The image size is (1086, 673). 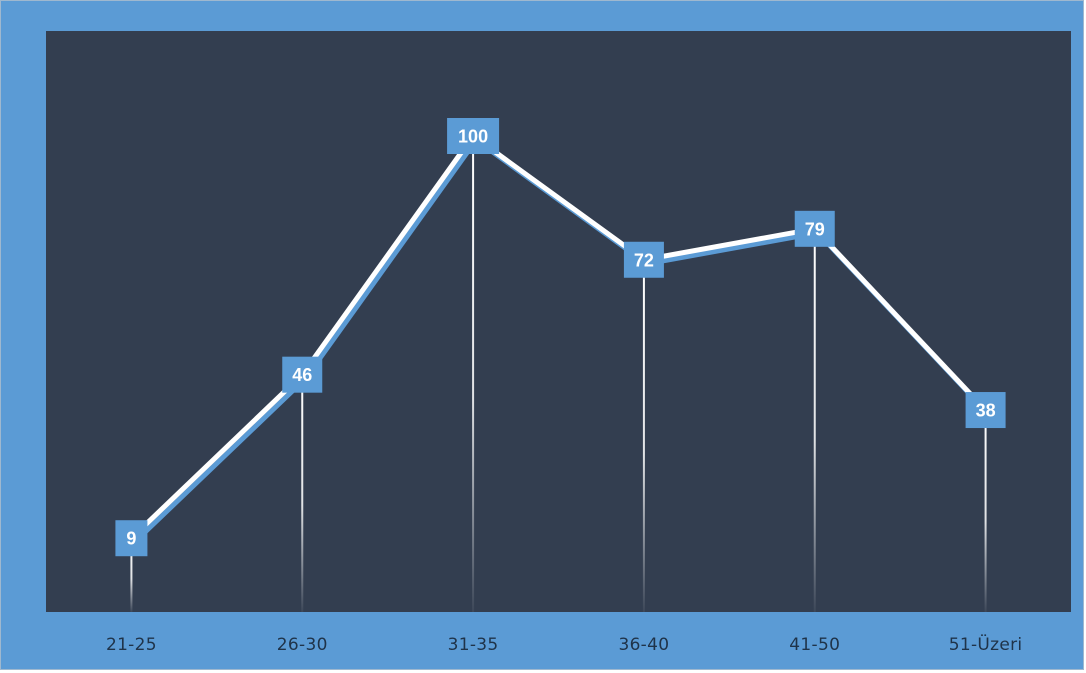 I want to click on x-tick-label: 21-25, so click(x=131, y=645).